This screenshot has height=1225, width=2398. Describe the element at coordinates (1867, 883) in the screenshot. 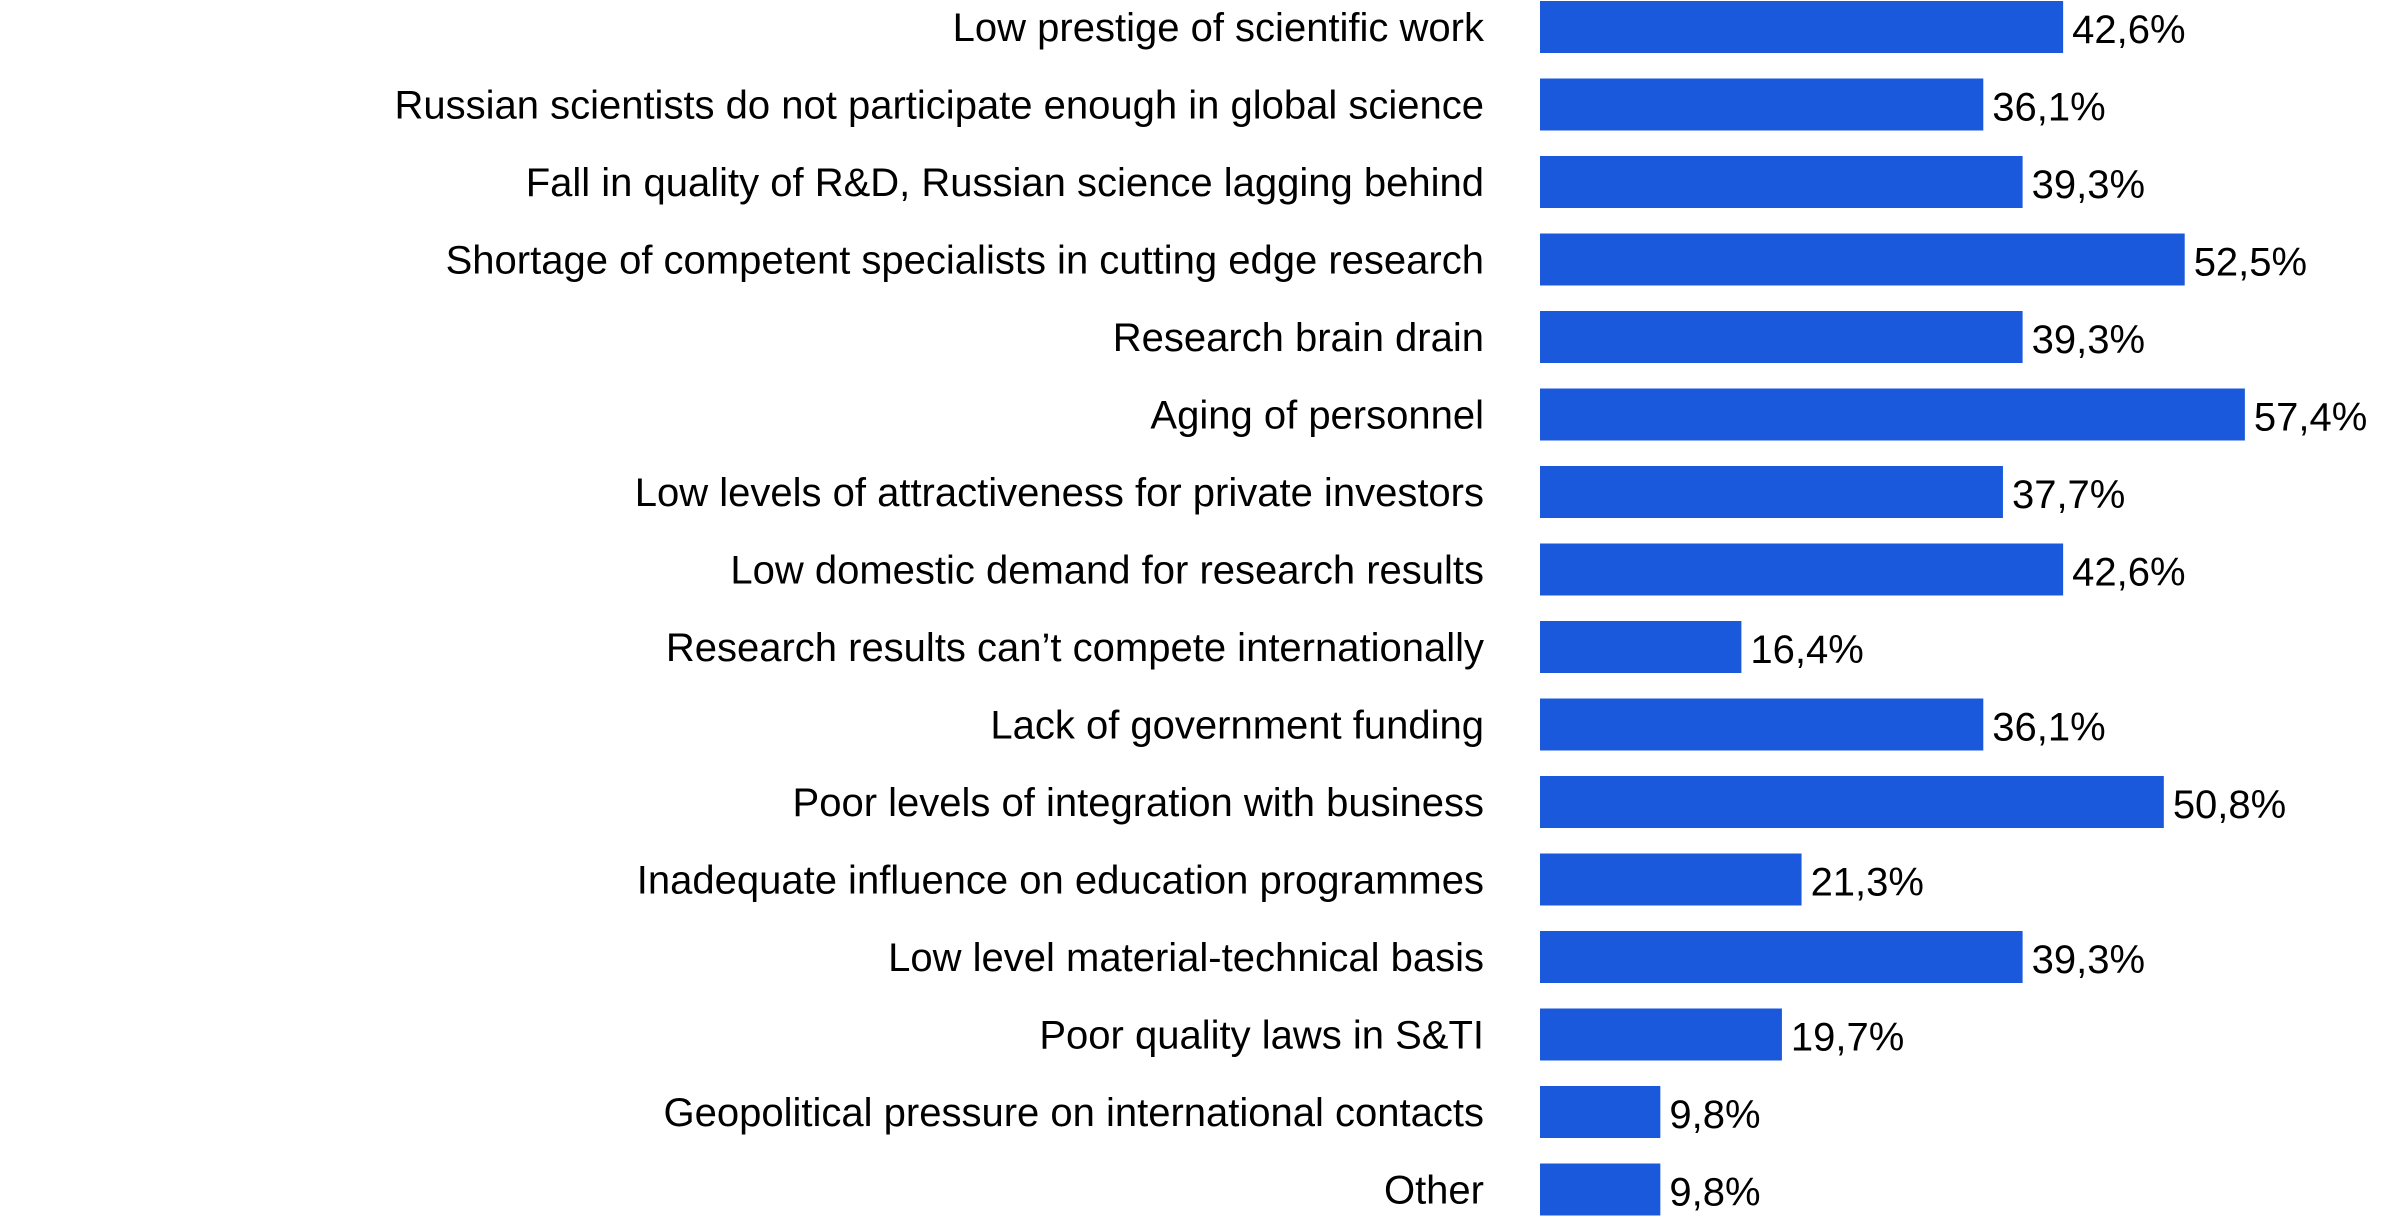

I see `value-label: 21,3%` at that location.